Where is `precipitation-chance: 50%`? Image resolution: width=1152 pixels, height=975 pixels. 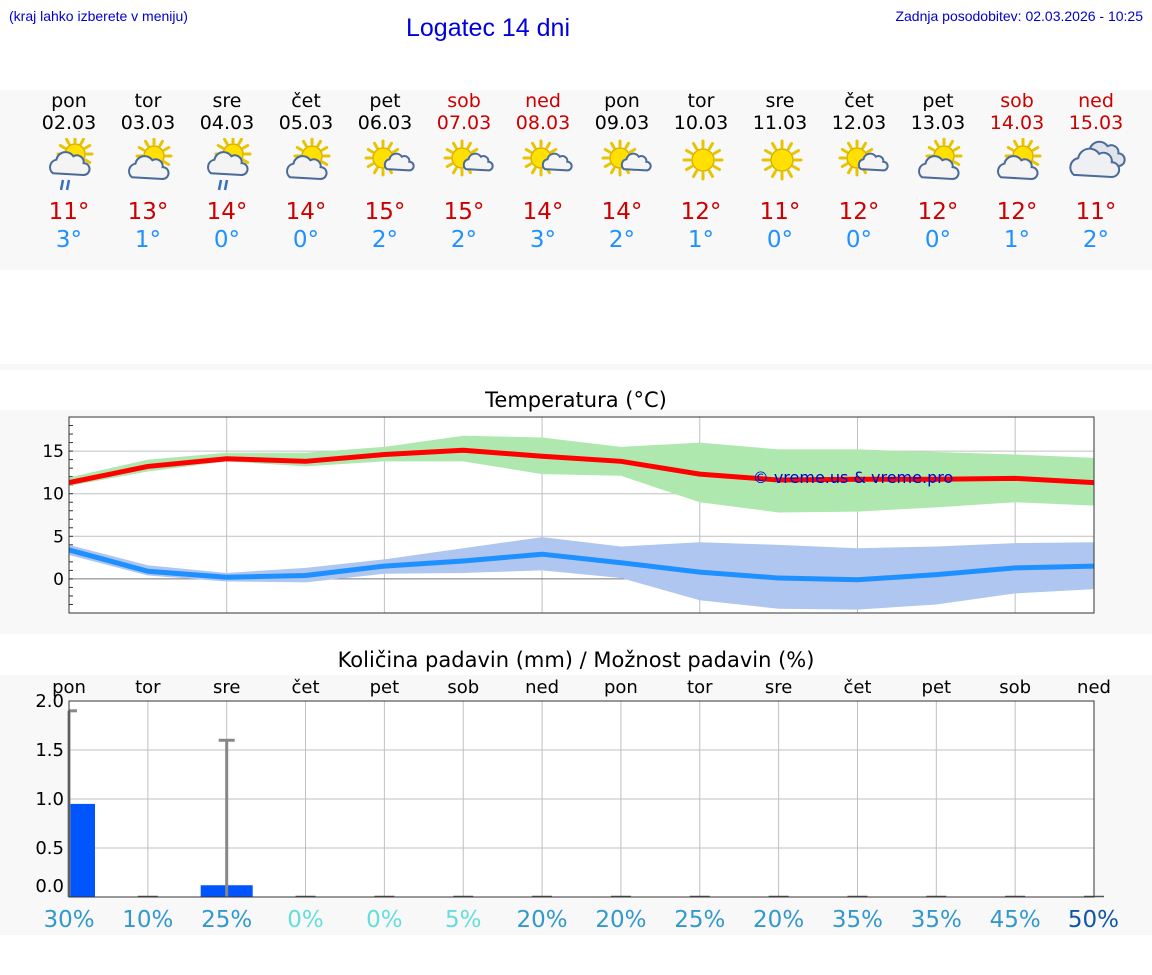 precipitation-chance: 50% is located at coordinates (1093, 920).